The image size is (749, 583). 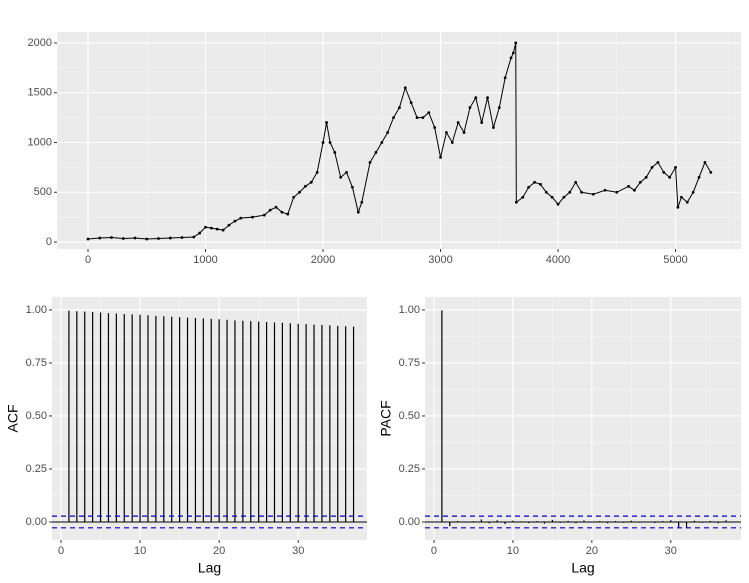 What do you see at coordinates (205, 260) in the screenshot?
I see `x-tick-label: 1000` at bounding box center [205, 260].